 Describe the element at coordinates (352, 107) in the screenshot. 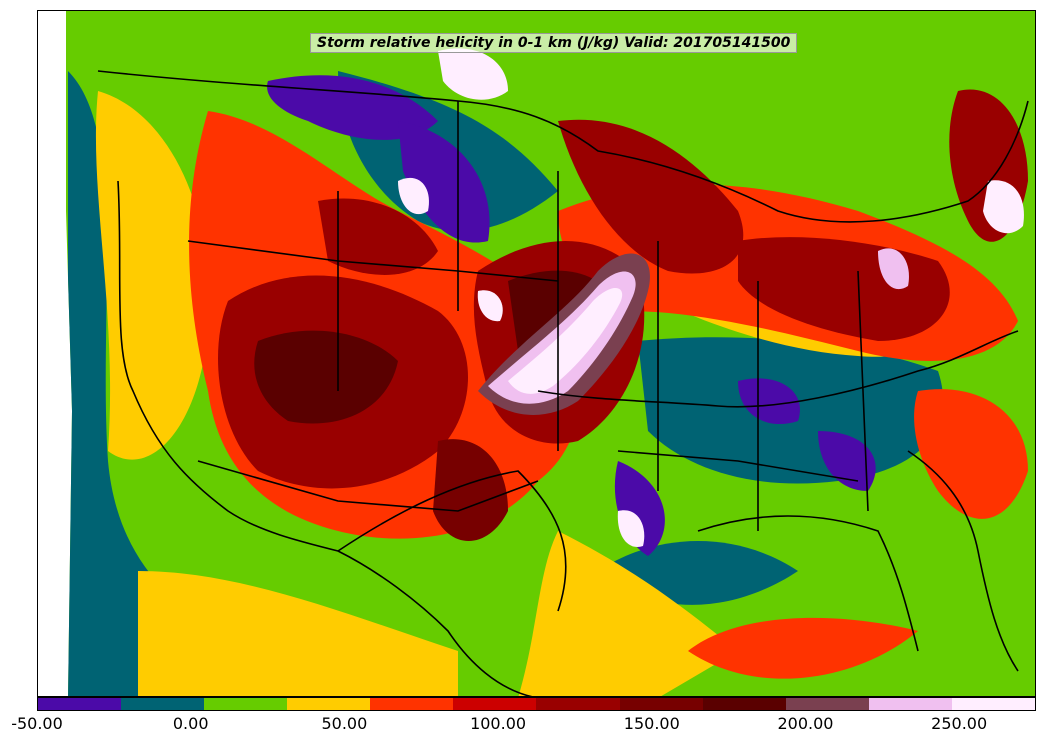

I see `field-purple-nw` at that location.